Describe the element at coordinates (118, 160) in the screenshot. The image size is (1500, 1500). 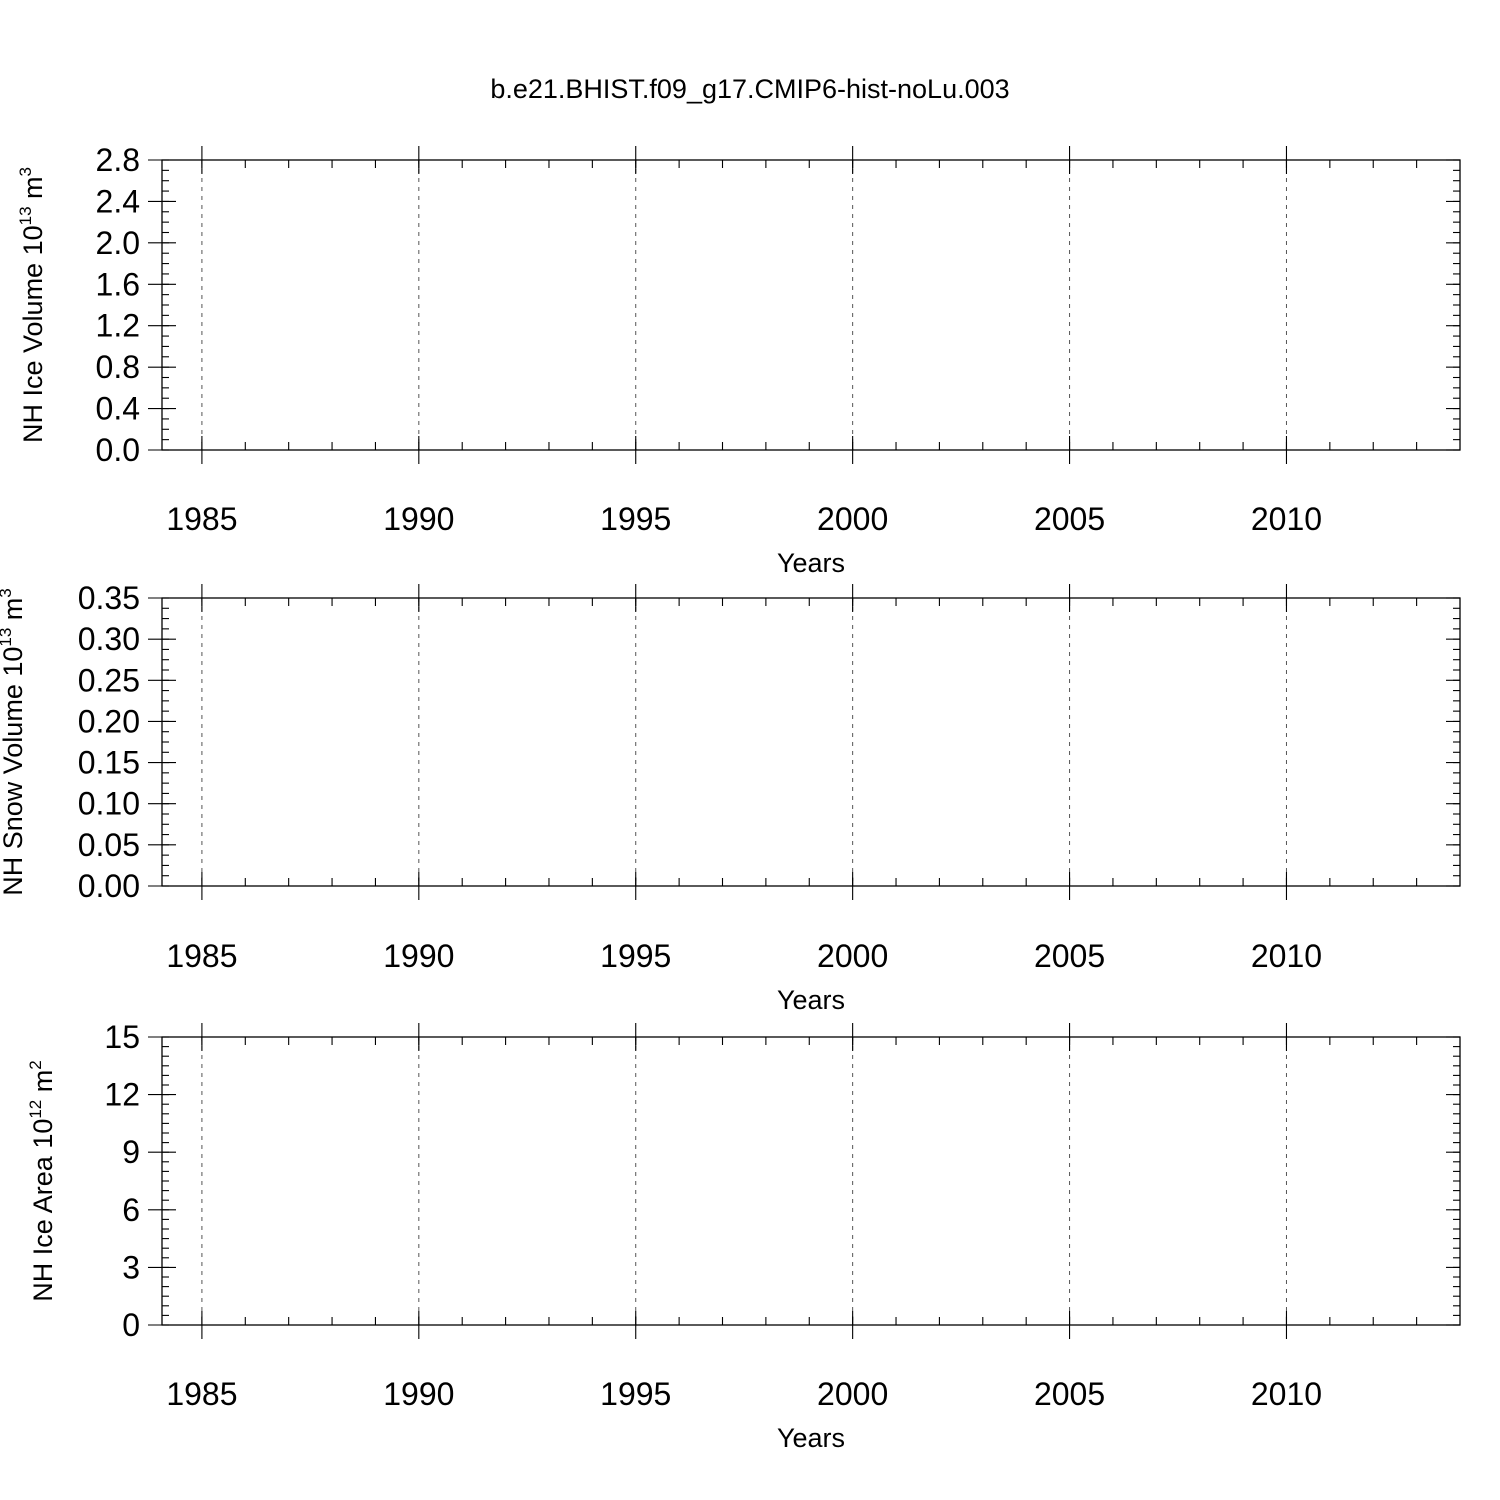
I see `y-tick-label: 2.8` at that location.